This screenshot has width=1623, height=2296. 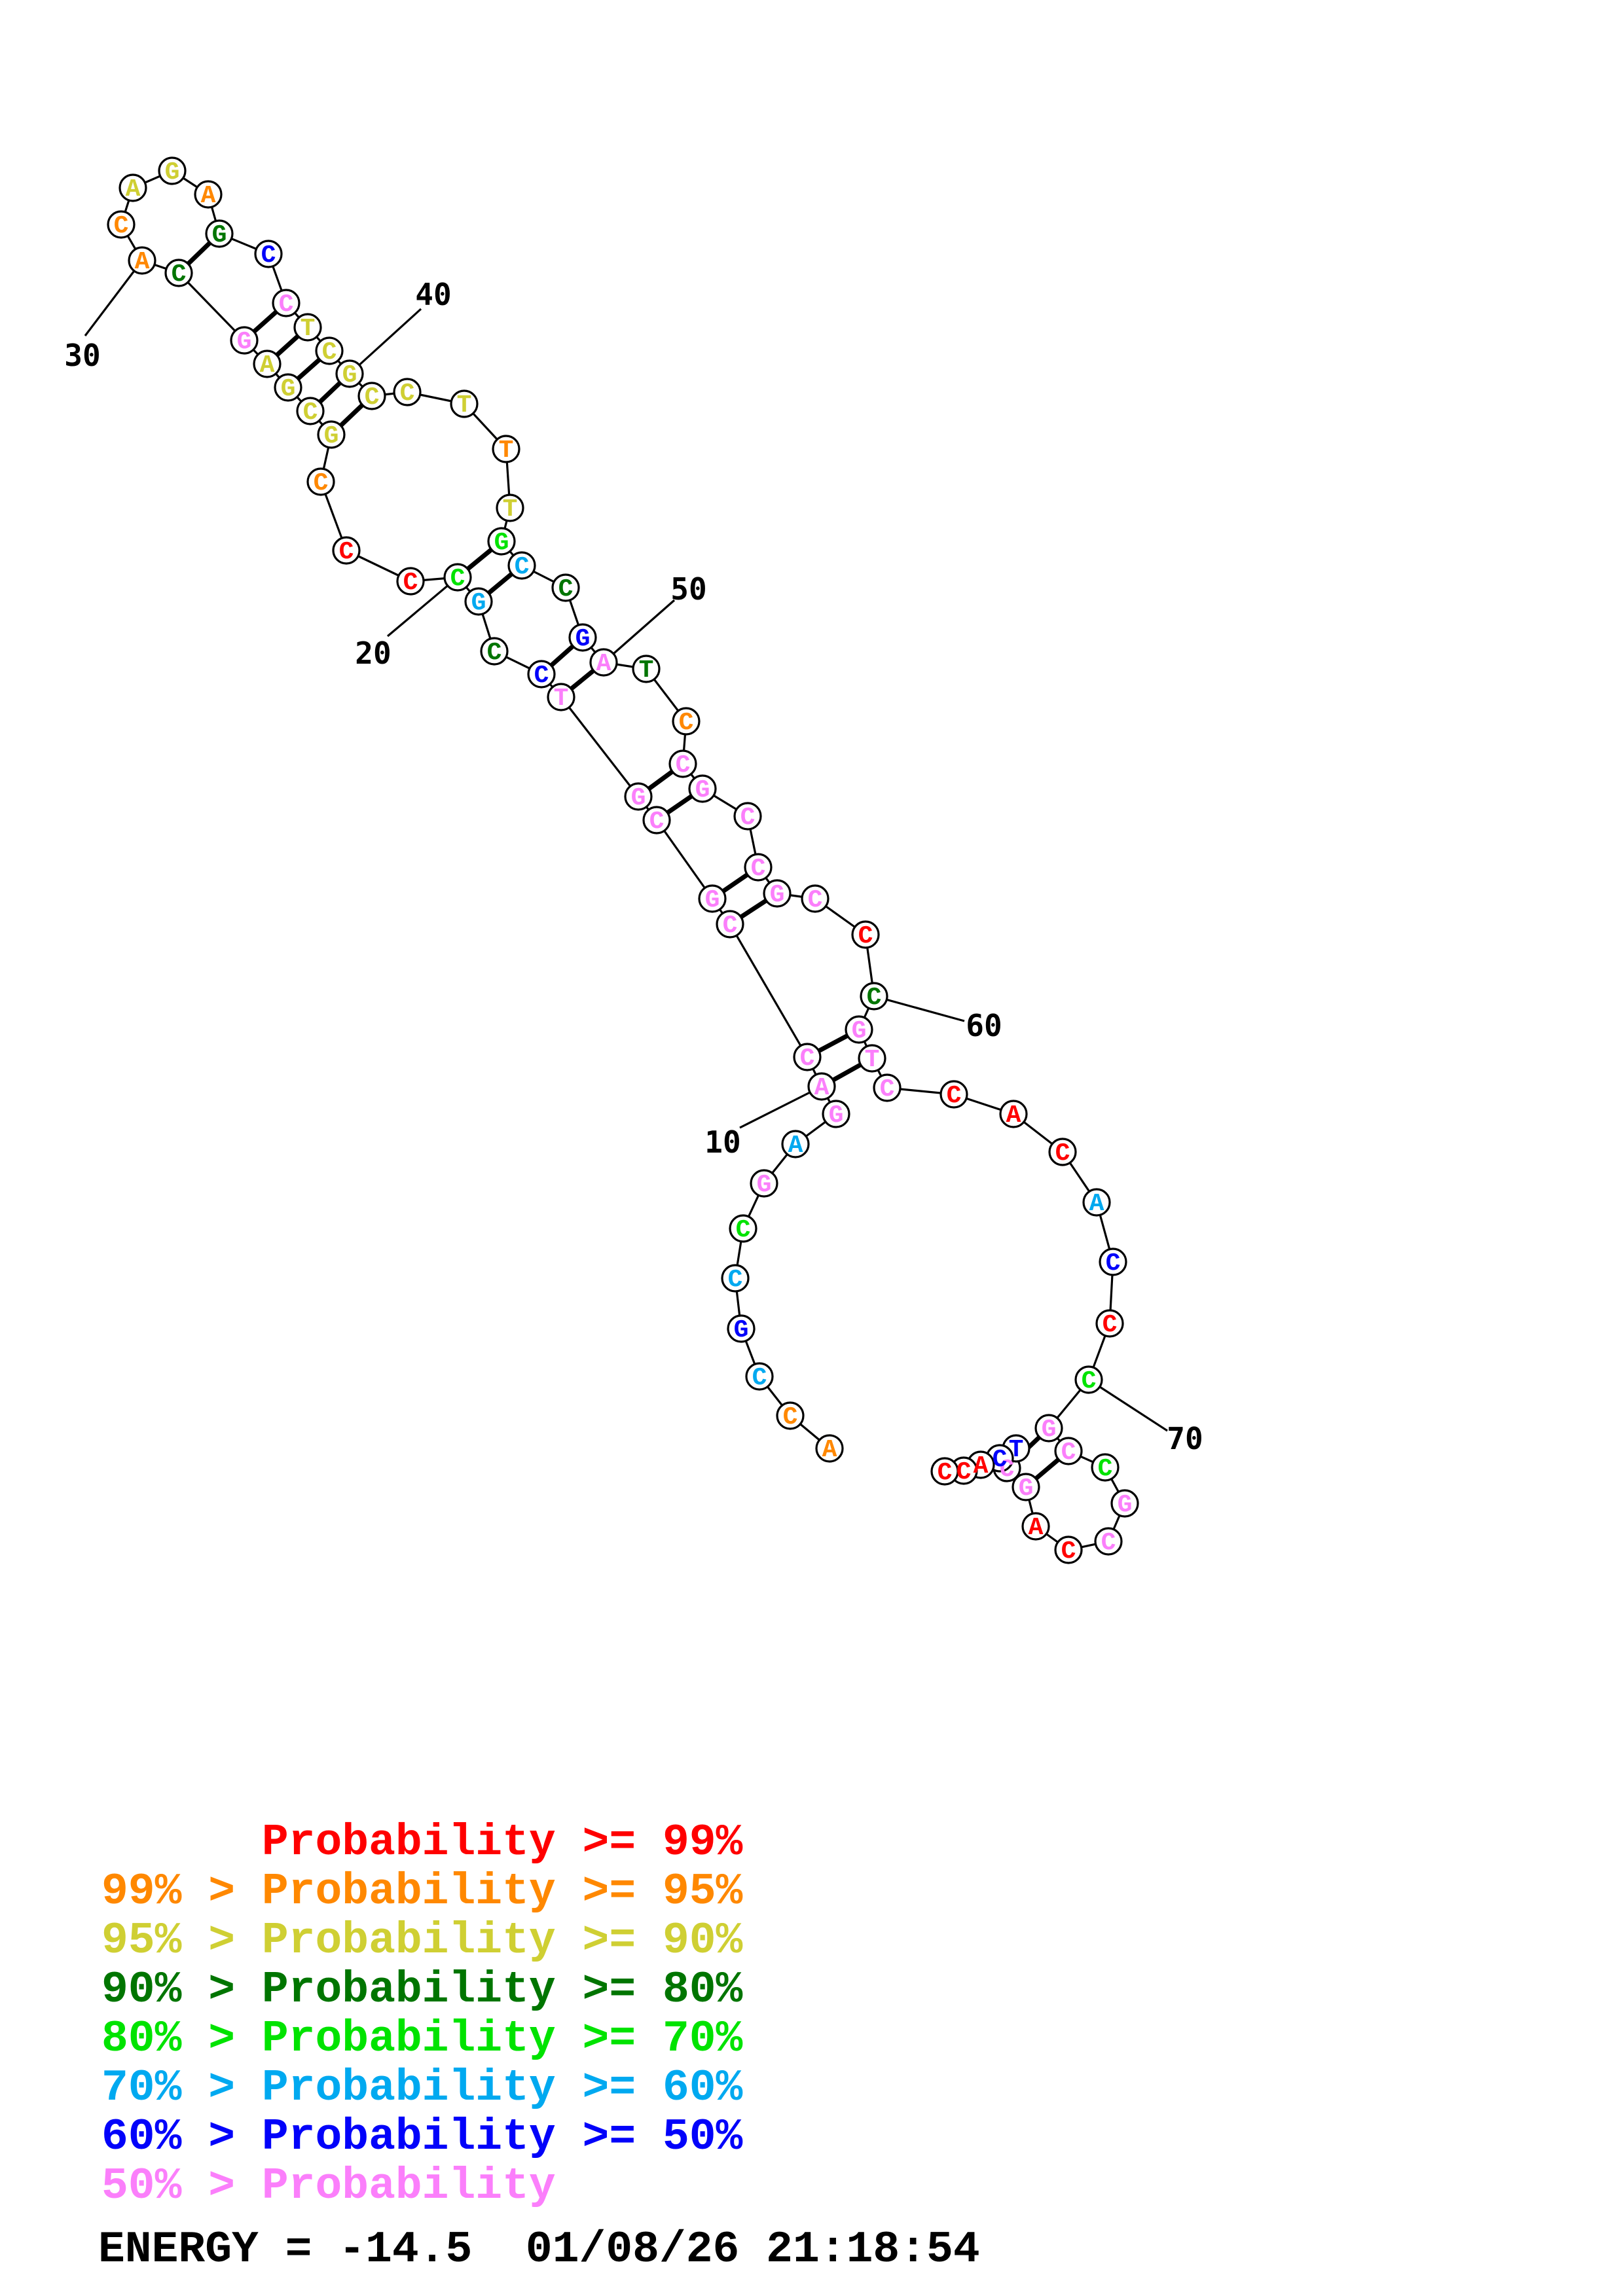 What do you see at coordinates (422, 2039) in the screenshot?
I see `legend-row: 80% > Probability >= 70%` at bounding box center [422, 2039].